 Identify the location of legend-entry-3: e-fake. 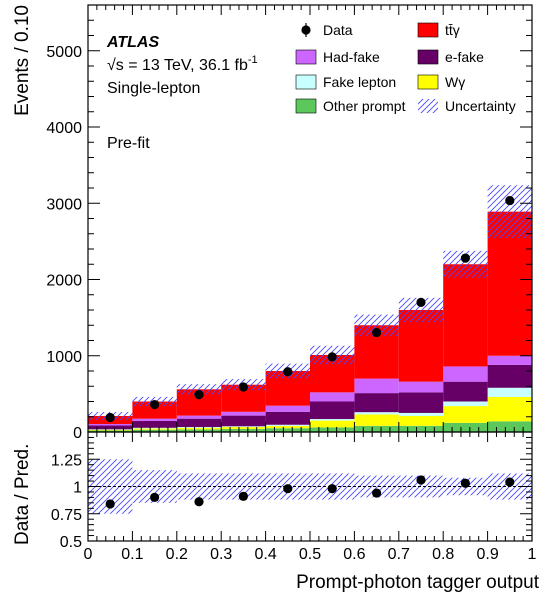
(450, 57).